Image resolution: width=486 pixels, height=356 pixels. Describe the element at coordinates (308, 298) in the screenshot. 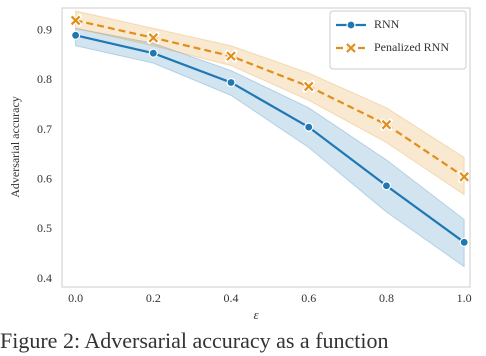

I see `x-tick-label: 0.6` at that location.